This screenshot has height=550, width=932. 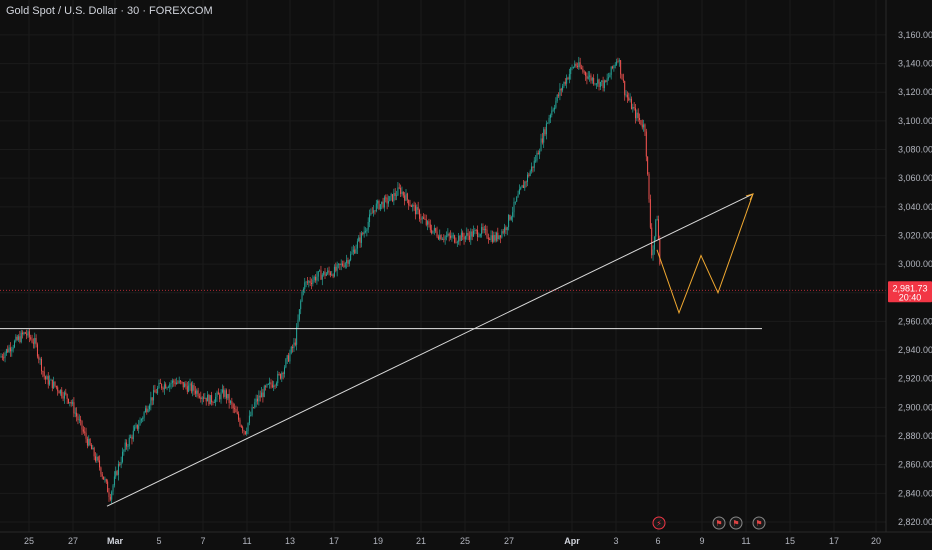 I want to click on time-tick-label: 11, so click(x=246, y=541).